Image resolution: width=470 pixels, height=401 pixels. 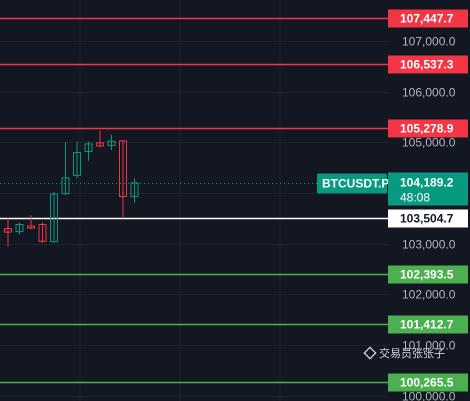 I want to click on binance-square-icon, so click(x=370, y=353).